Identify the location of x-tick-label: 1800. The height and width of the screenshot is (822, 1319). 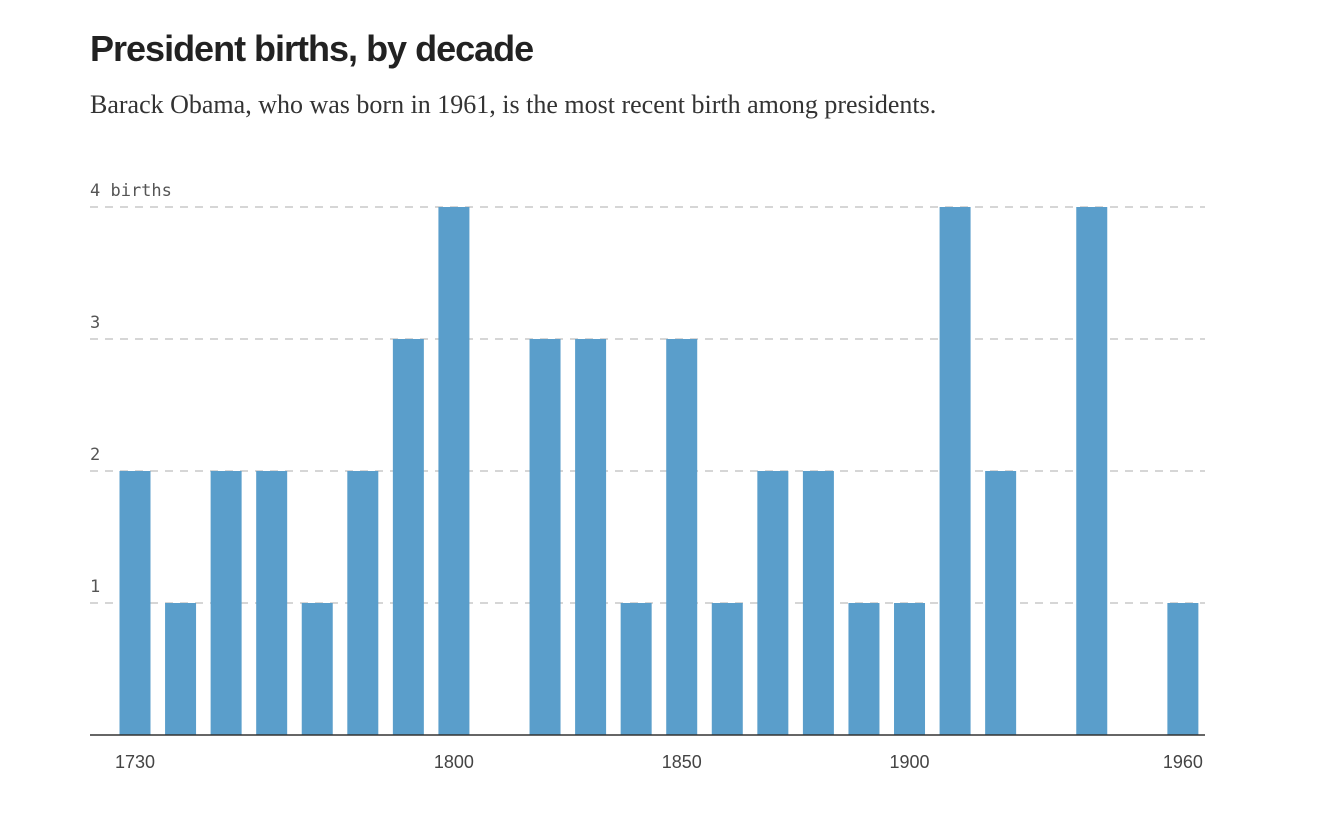
(454, 762).